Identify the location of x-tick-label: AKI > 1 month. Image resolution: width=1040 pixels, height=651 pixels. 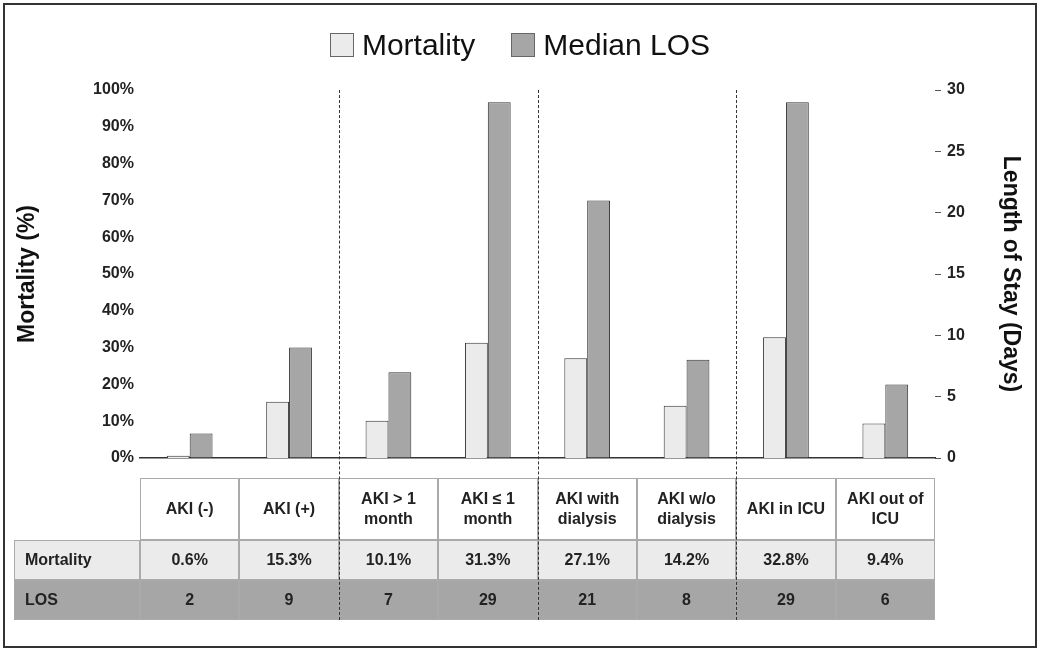
(388, 509).